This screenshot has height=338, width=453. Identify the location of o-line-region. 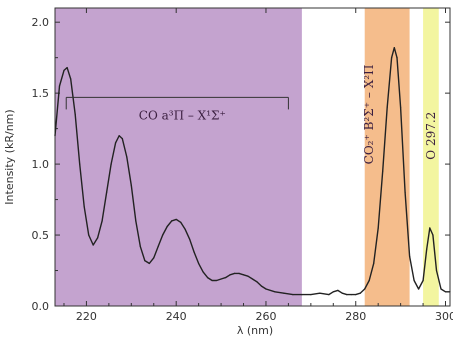
(431, 157).